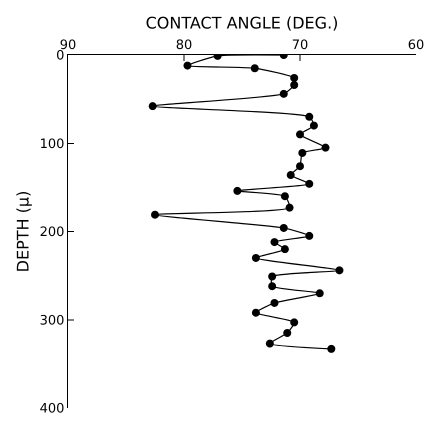 Image resolution: width=434 pixels, height=427 pixels. What do you see at coordinates (52, 232) in the screenshot?
I see `y-tick-label: 200` at bounding box center [52, 232].